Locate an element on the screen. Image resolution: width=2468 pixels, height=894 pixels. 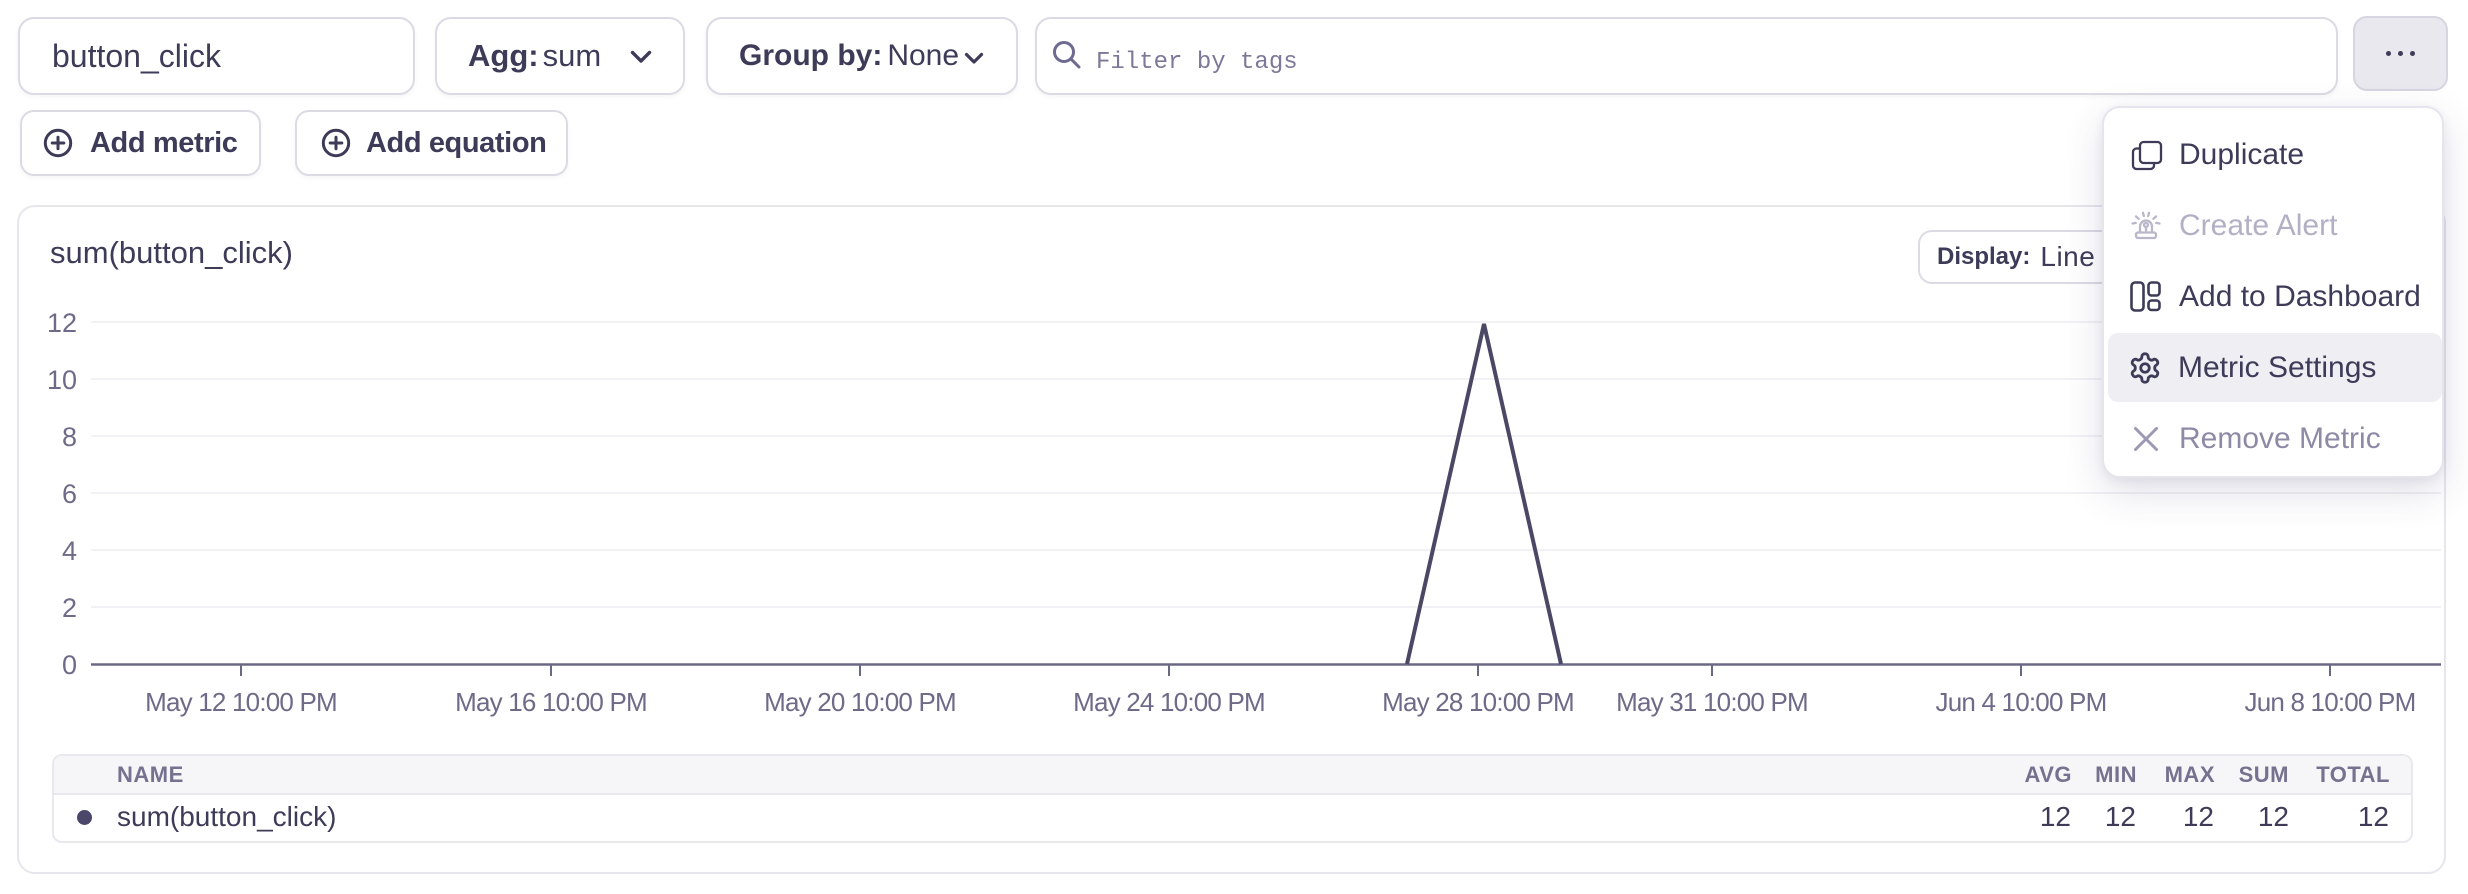
svg-text: 10 is located at coordinates (62, 380).